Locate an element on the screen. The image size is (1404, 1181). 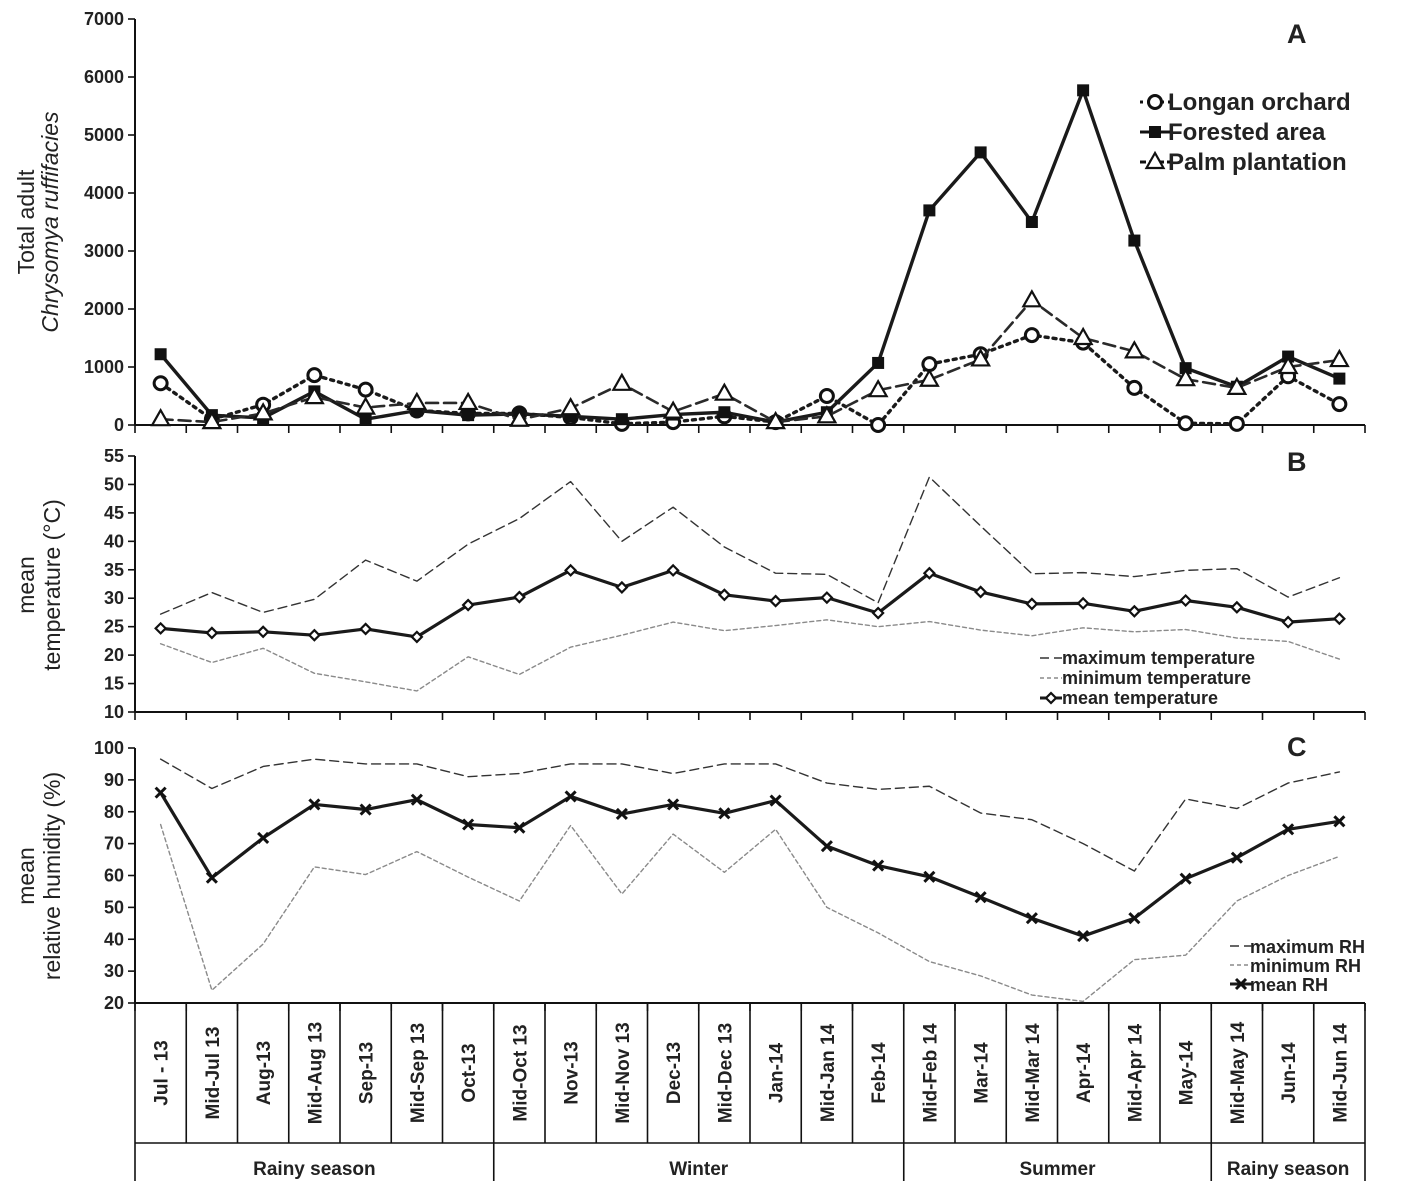
category-label-nov-13: Nov-13 is located at coordinates (572, 1072).